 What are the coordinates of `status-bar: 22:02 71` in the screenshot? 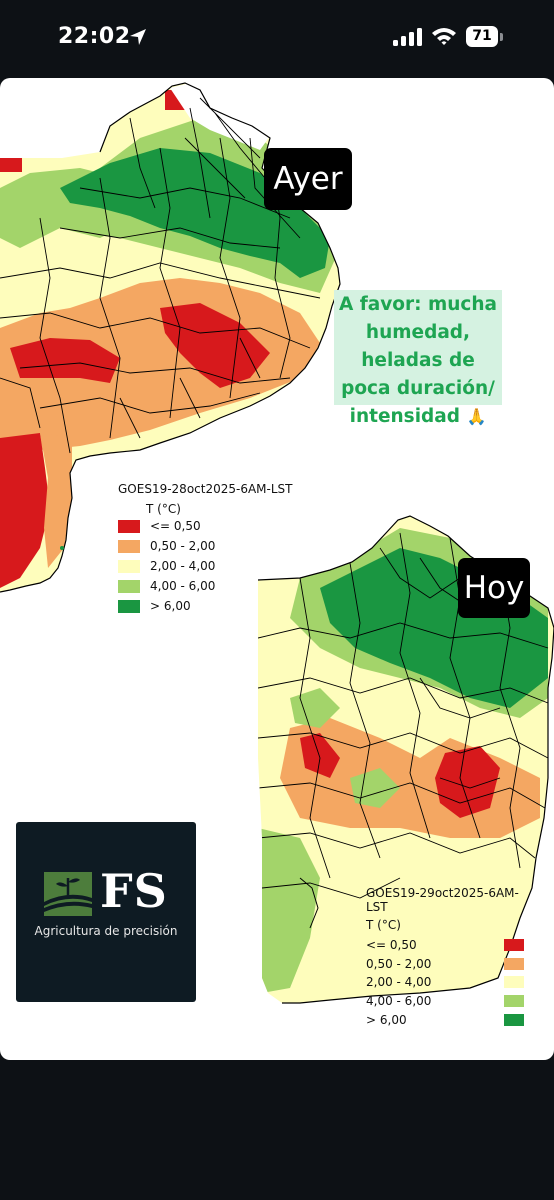 It's located at (277, 36).